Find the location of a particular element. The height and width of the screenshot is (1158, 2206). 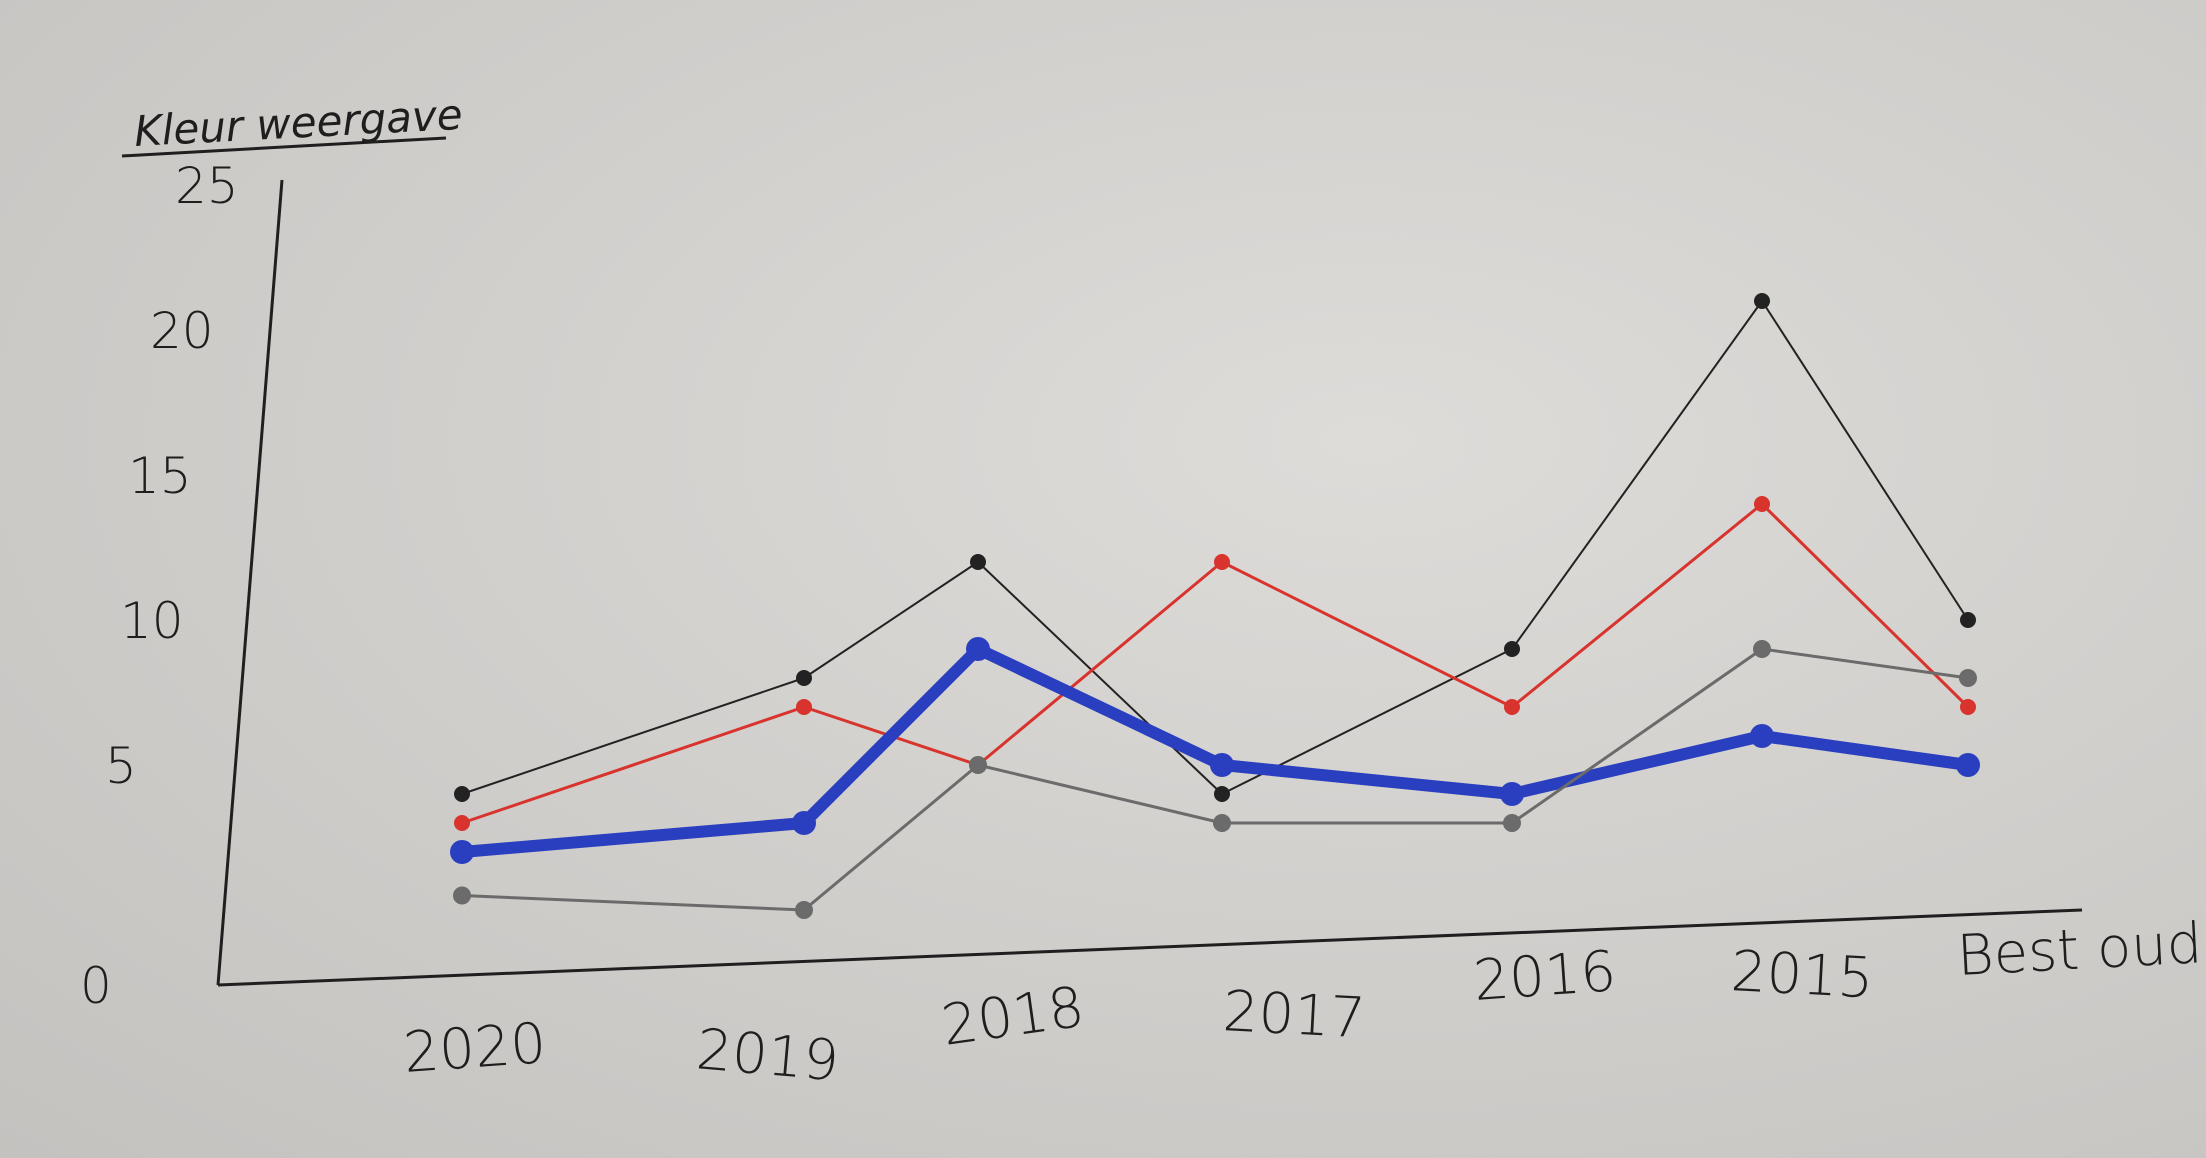

y-axis-line is located at coordinates (250, 582).